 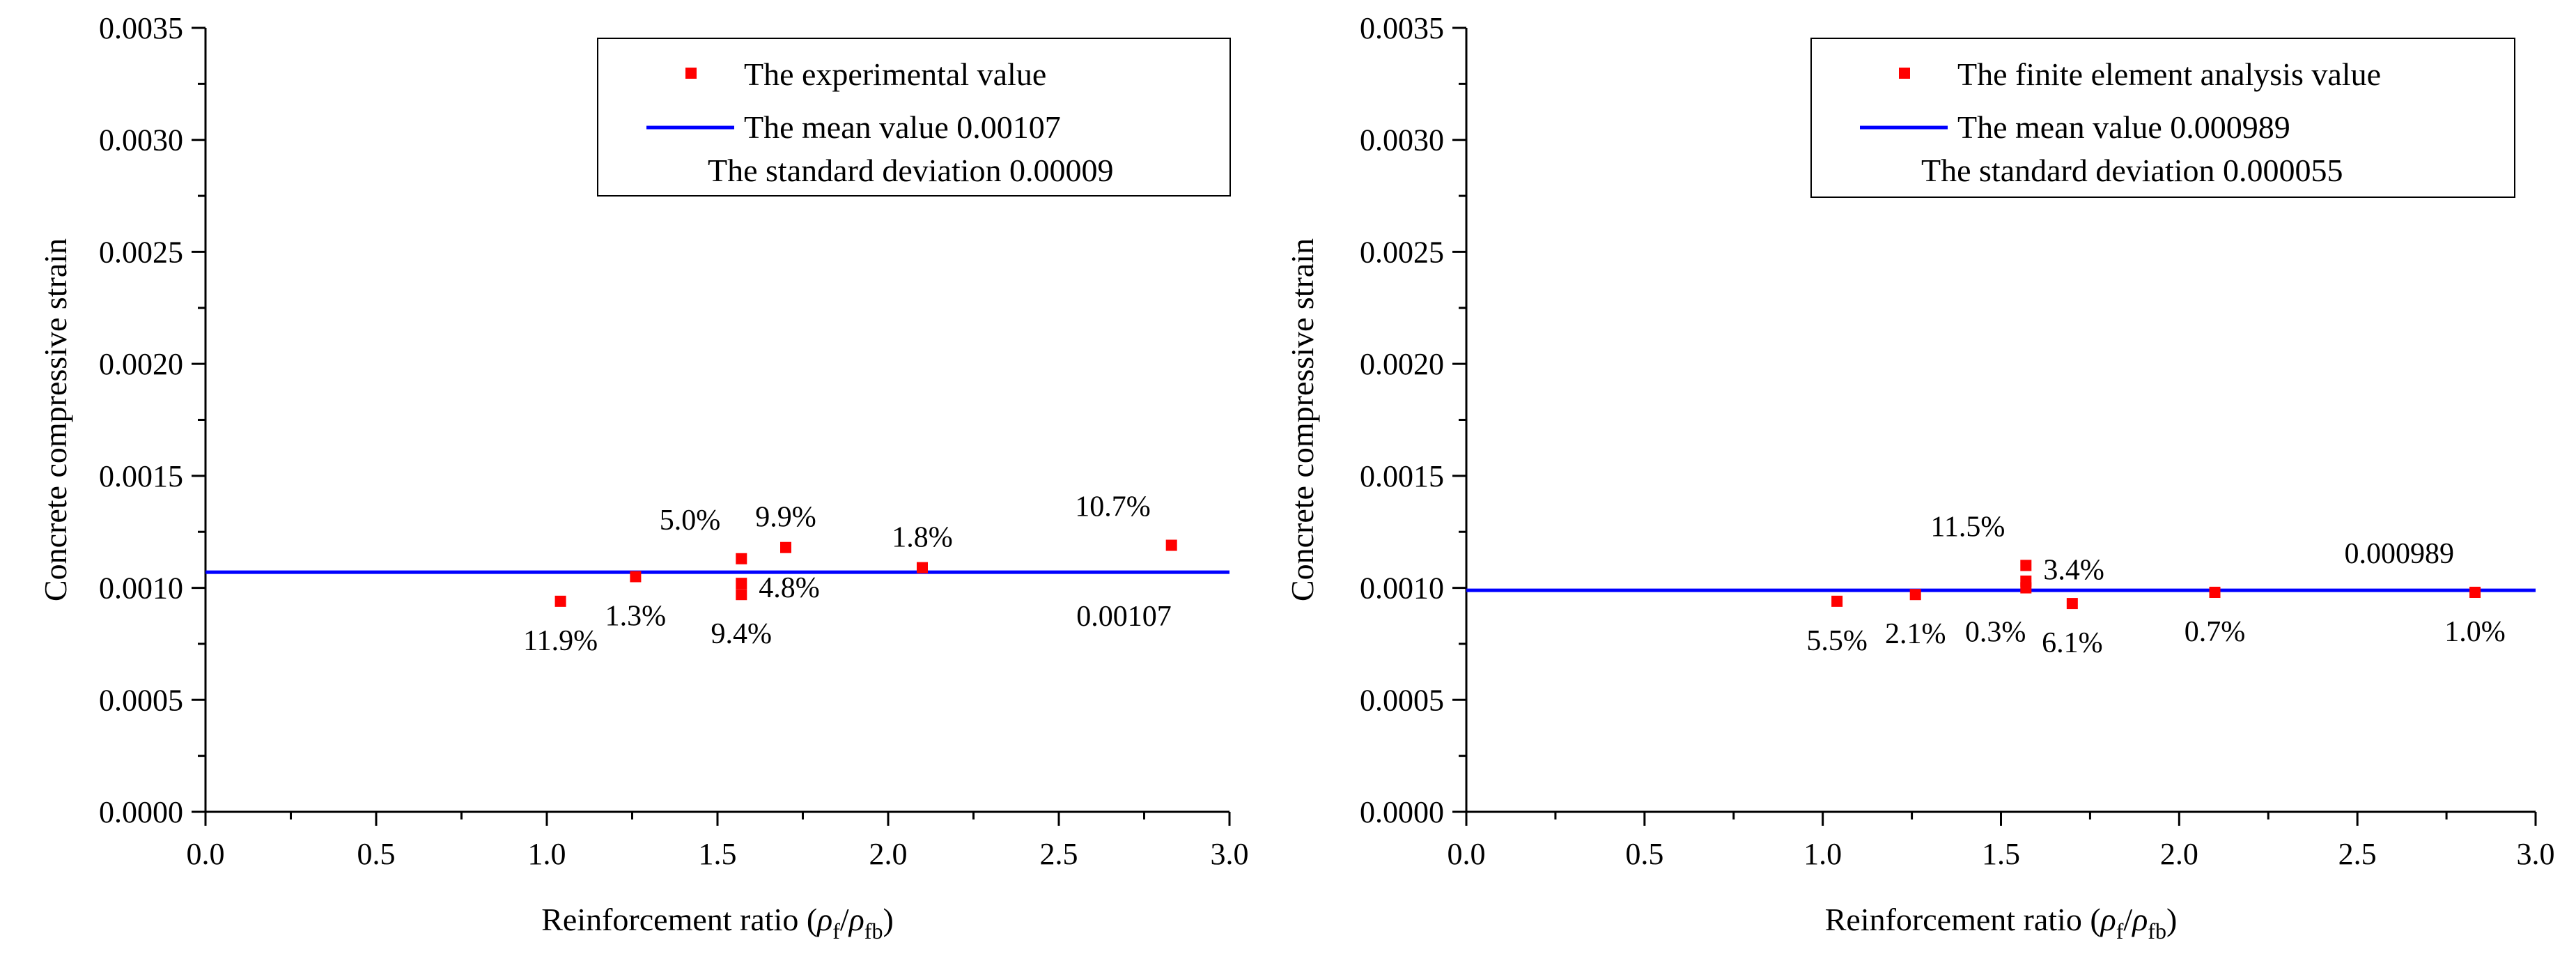 What do you see at coordinates (2072, 643) in the screenshot?
I see `data-annotation: 6.1%` at bounding box center [2072, 643].